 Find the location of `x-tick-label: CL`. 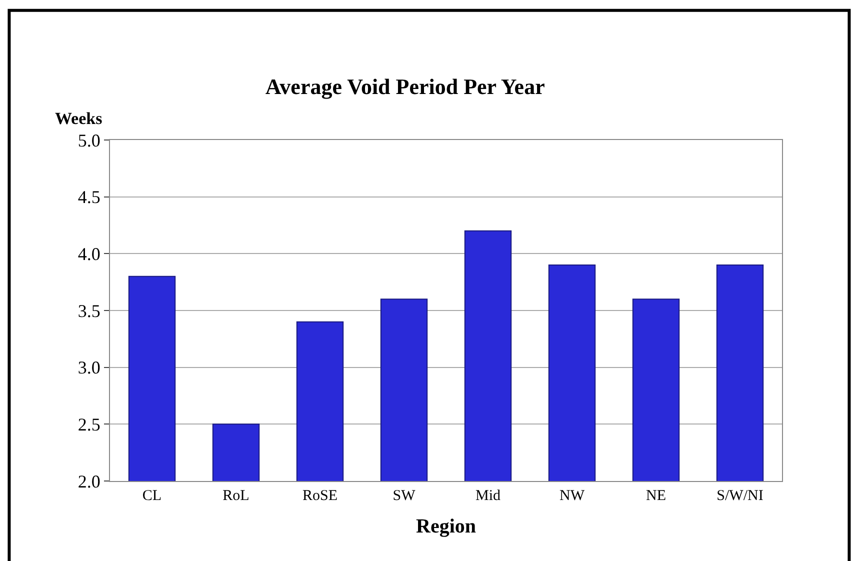

x-tick-label: CL is located at coordinates (152, 496).